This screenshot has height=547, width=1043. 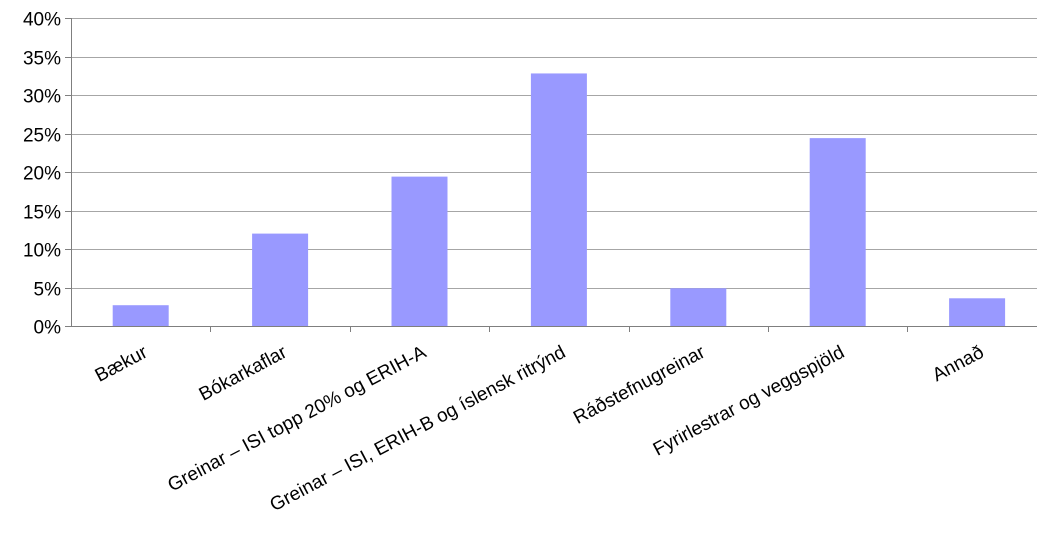 I want to click on y-tick-label: 15%, so click(x=42, y=213).